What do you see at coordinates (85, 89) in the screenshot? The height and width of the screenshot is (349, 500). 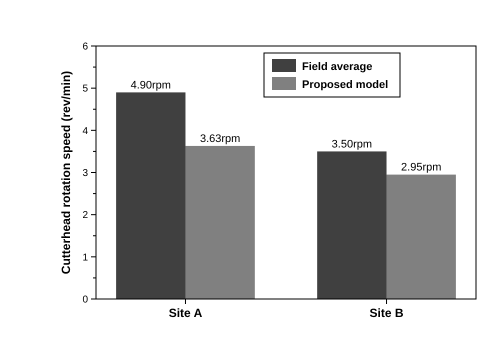 I see `y-tick-label: 5` at bounding box center [85, 89].